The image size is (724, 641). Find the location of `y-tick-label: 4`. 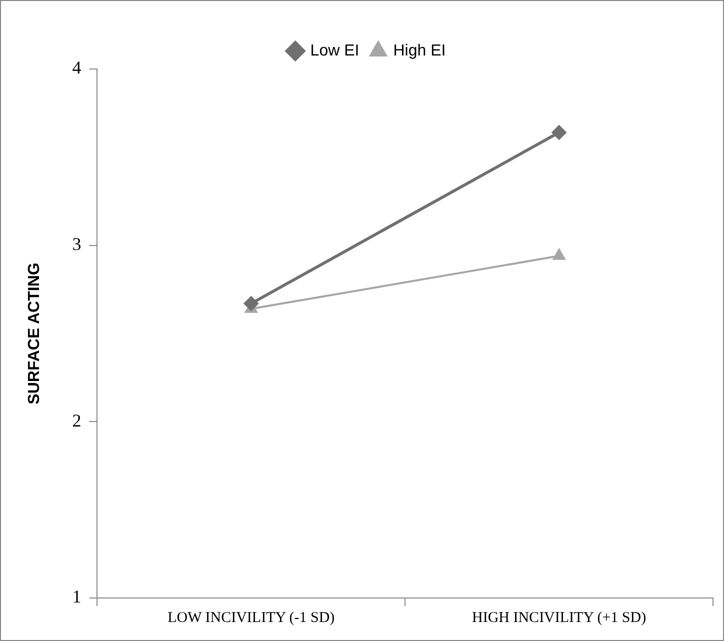

y-tick-label: 4 is located at coordinates (77, 68).